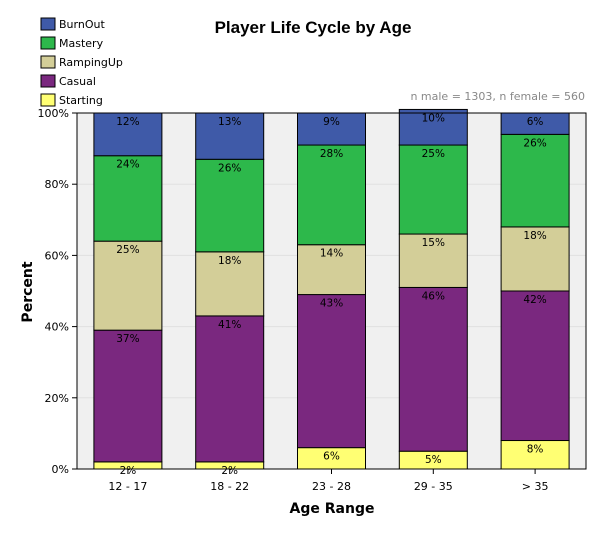  What do you see at coordinates (57, 255) in the screenshot?
I see `y-tick-label: 60%` at bounding box center [57, 255].